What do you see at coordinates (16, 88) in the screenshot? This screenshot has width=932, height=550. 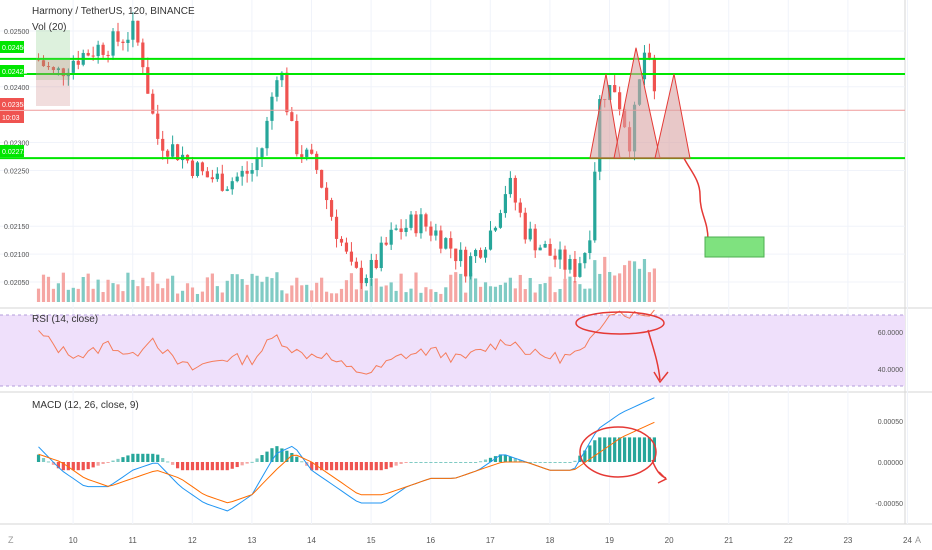 I see `price-tick-label: 0.02400` at bounding box center [16, 88].